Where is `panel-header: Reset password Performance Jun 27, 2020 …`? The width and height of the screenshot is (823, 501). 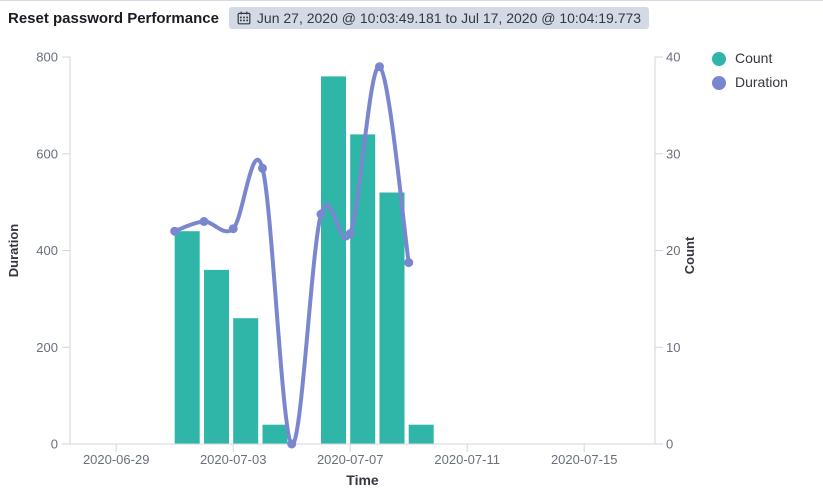
panel-header: Reset password Performance Jun 27, 2020 … is located at coordinates (411, 18).